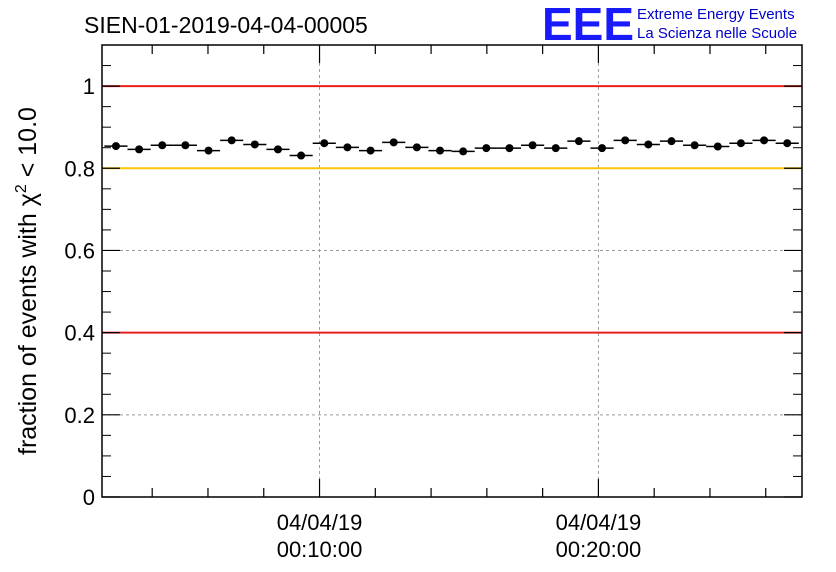 The image size is (836, 572). What do you see at coordinates (226, 25) in the screenshot?
I see `chart-title: SIEN-01-2019-04-04-00005` at bounding box center [226, 25].